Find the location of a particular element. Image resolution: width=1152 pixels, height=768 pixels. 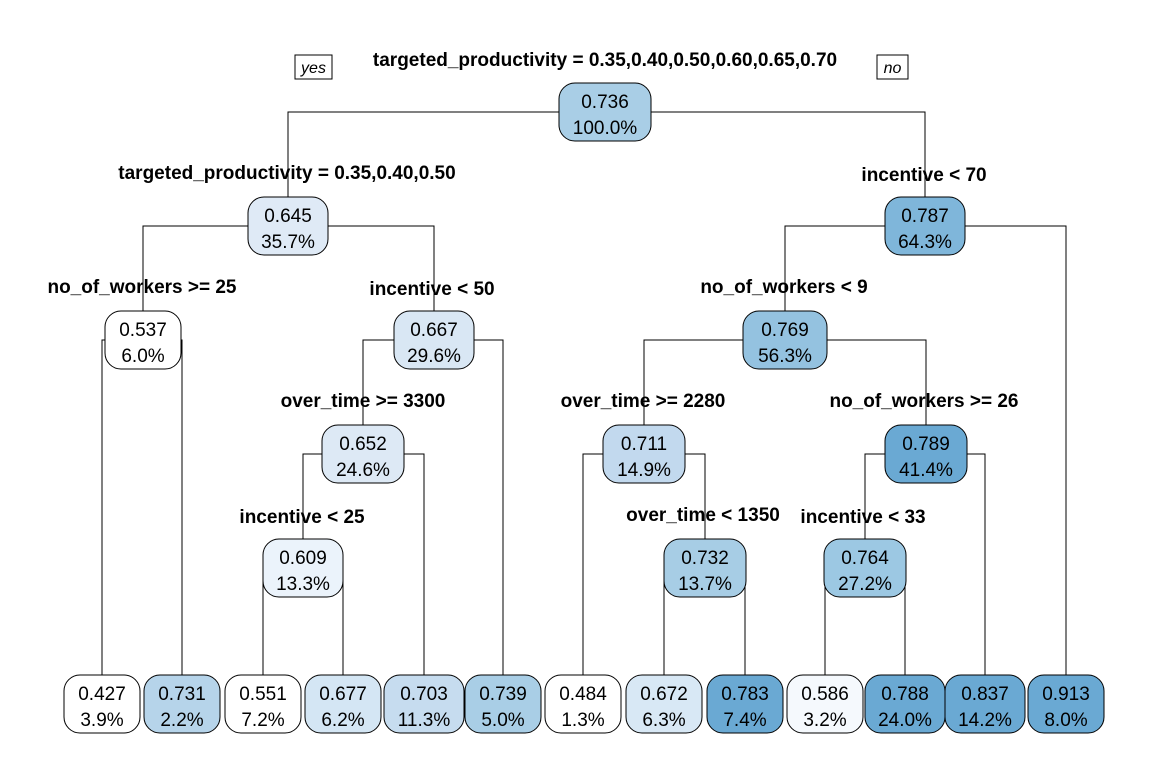

node-percent: 2.2% is located at coordinates (181, 720).